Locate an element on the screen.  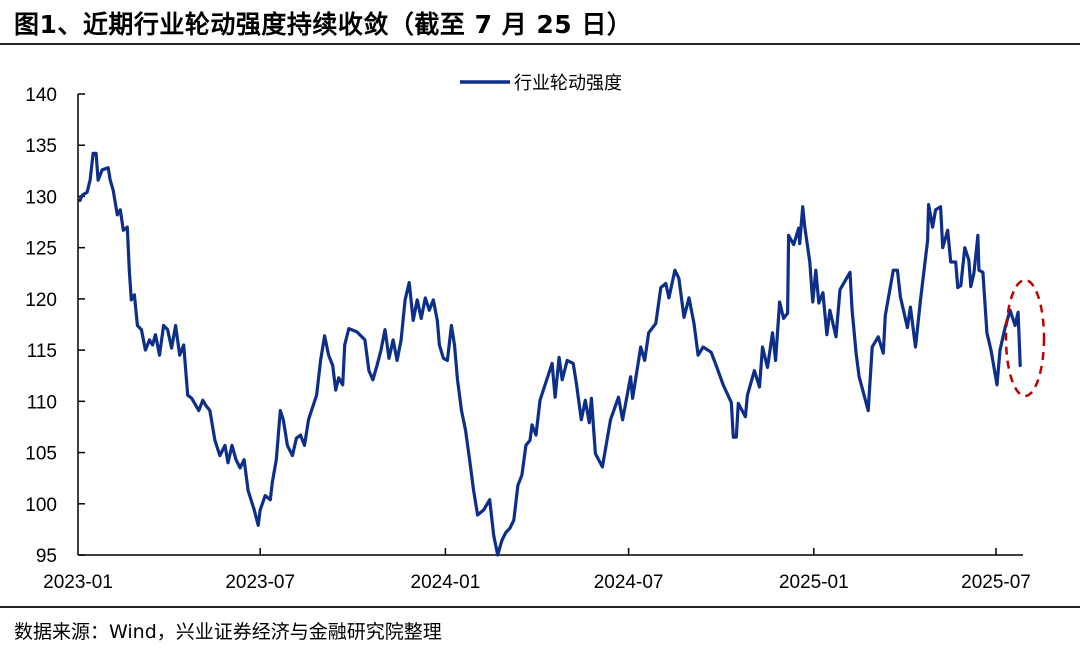
y-tick-label: 135 is located at coordinates (41, 146).